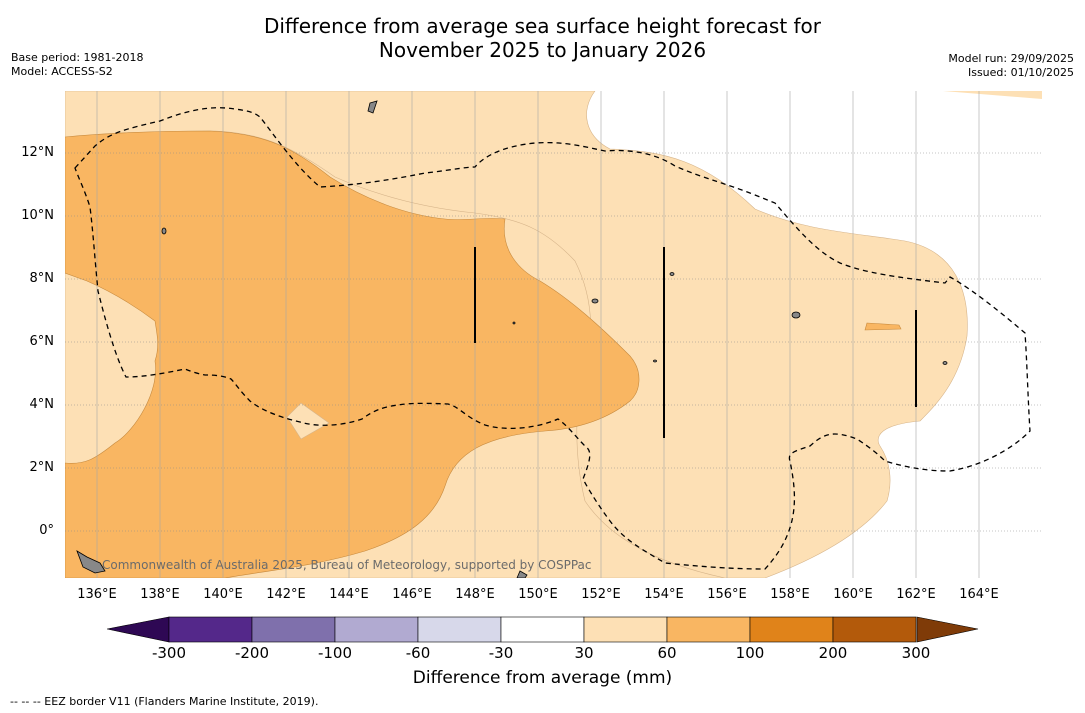  I want to click on lon-label-136e: 136°E, so click(97, 594).